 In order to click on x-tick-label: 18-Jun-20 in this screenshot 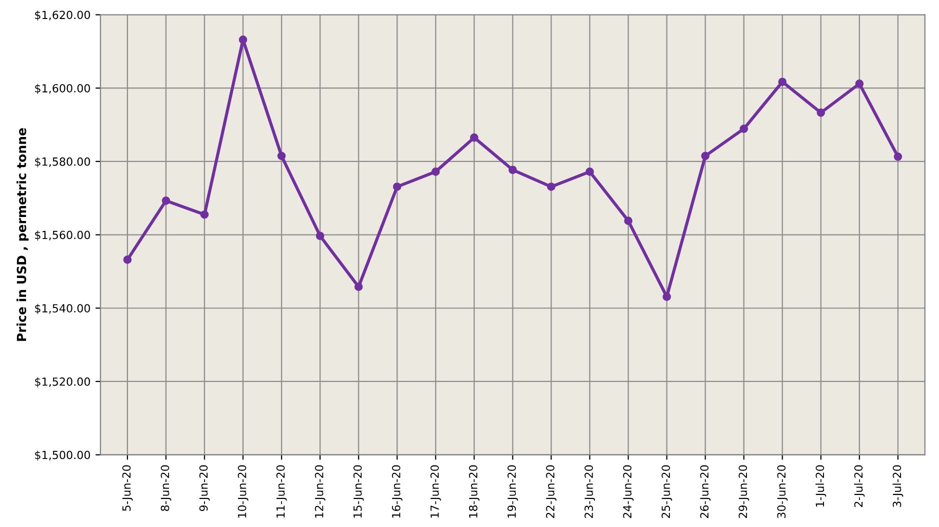, I will do `click(474, 491)`.